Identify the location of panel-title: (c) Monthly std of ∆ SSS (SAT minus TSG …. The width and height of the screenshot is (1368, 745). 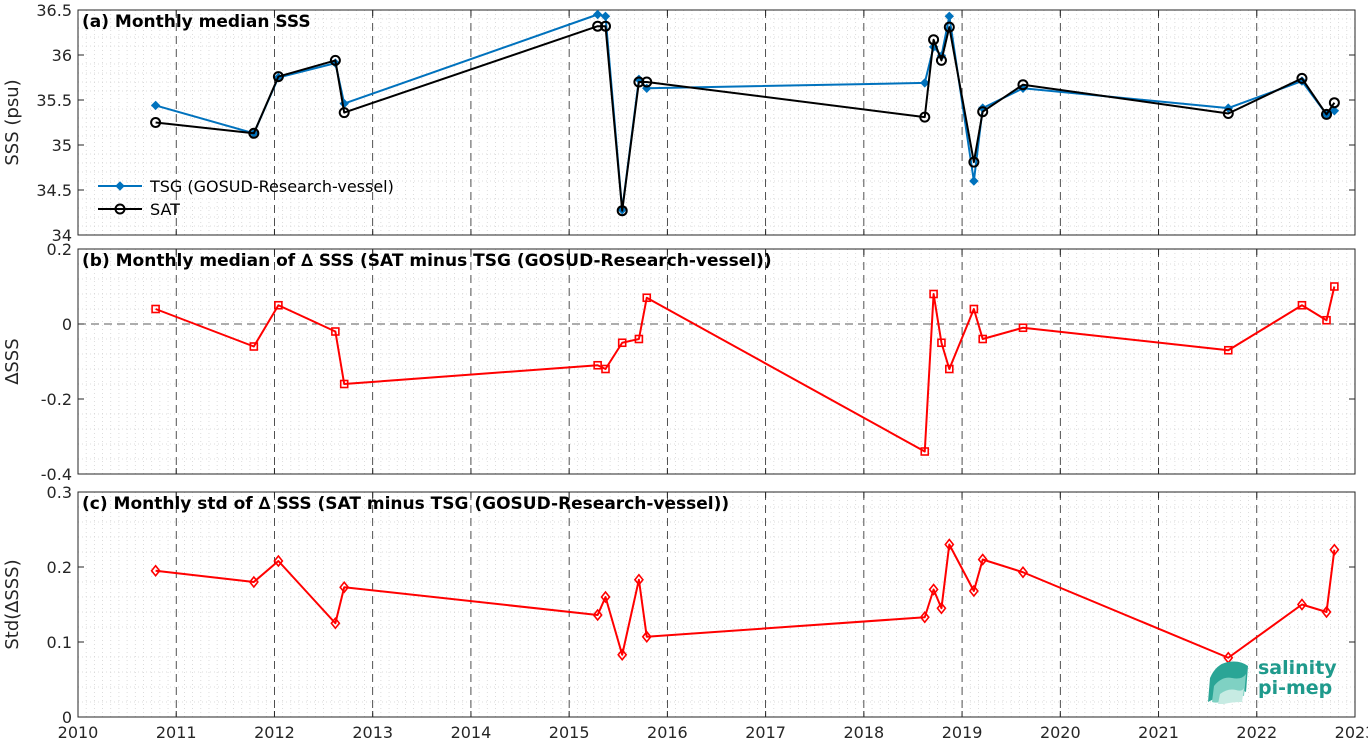
(405, 504).